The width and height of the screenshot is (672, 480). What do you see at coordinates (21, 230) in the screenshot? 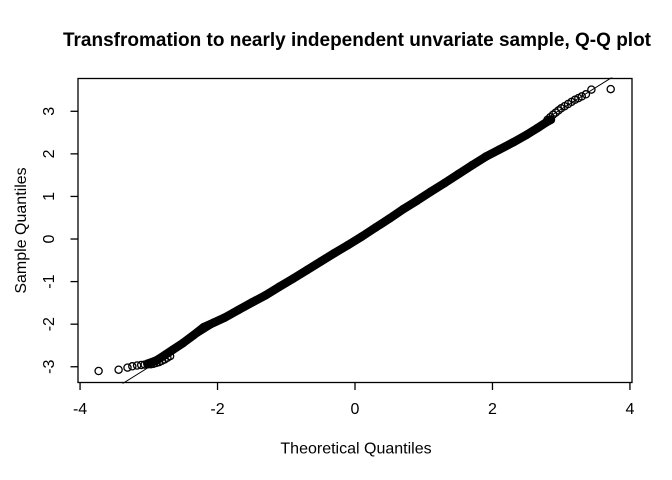
I see `y-axis-label: Sample Quantiles` at bounding box center [21, 230].